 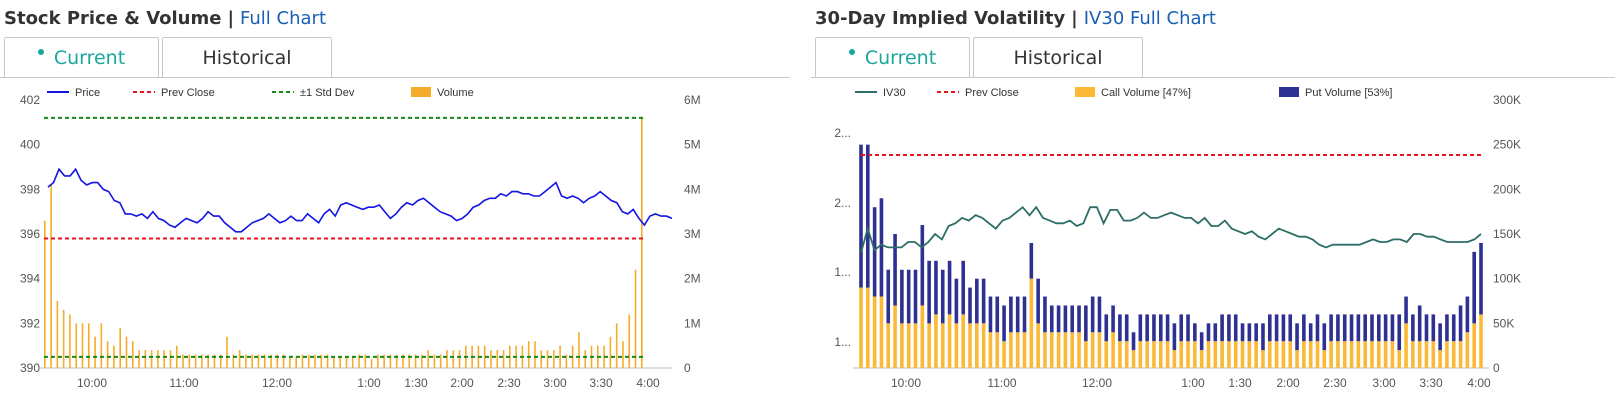 I want to click on y-right-tick-label: 3M, so click(x=692, y=234).